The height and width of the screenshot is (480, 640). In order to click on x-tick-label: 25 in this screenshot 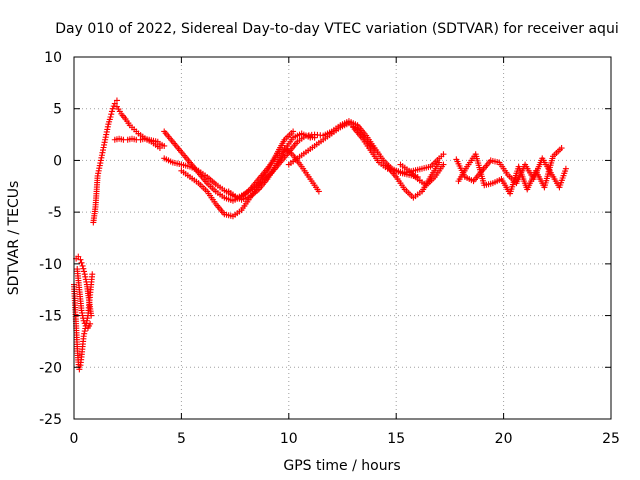, I will do `click(611, 439)`.